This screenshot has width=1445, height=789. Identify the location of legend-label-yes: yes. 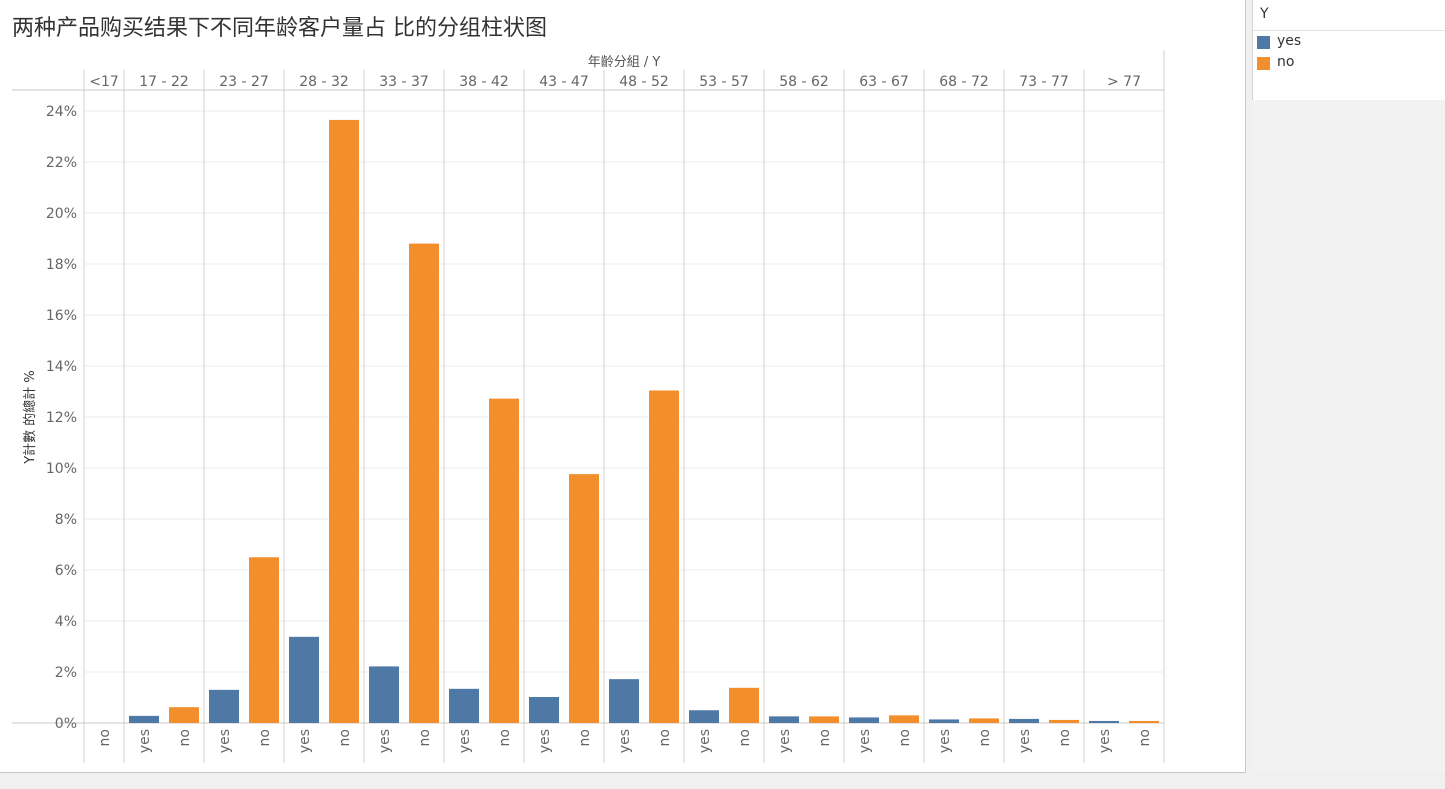
(1289, 41).